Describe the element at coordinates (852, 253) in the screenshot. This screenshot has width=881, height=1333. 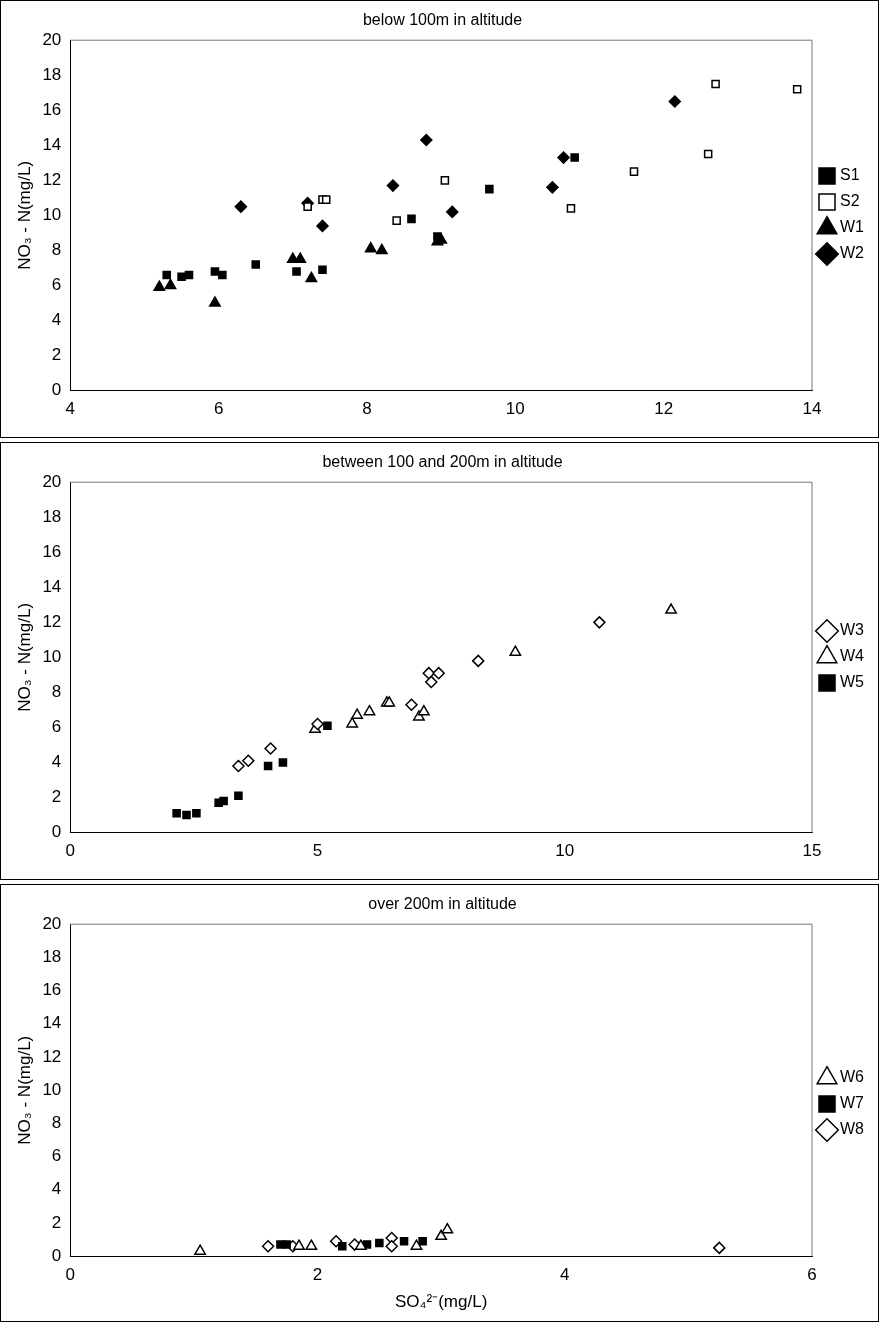
I see `legend-label: W2` at that location.